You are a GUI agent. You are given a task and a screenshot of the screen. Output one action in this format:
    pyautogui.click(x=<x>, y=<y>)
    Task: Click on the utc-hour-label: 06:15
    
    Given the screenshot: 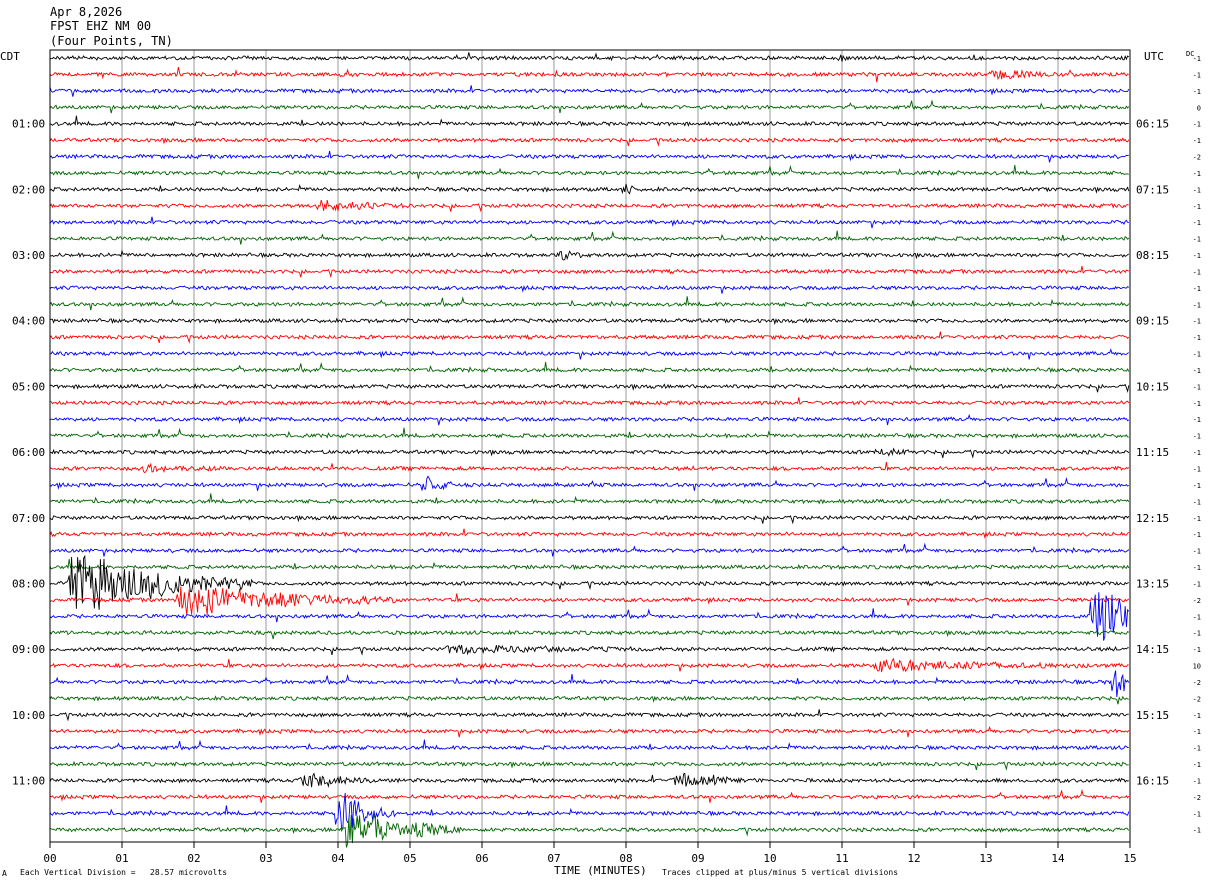 What is the action you would take?
    pyautogui.click(x=1152, y=124)
    